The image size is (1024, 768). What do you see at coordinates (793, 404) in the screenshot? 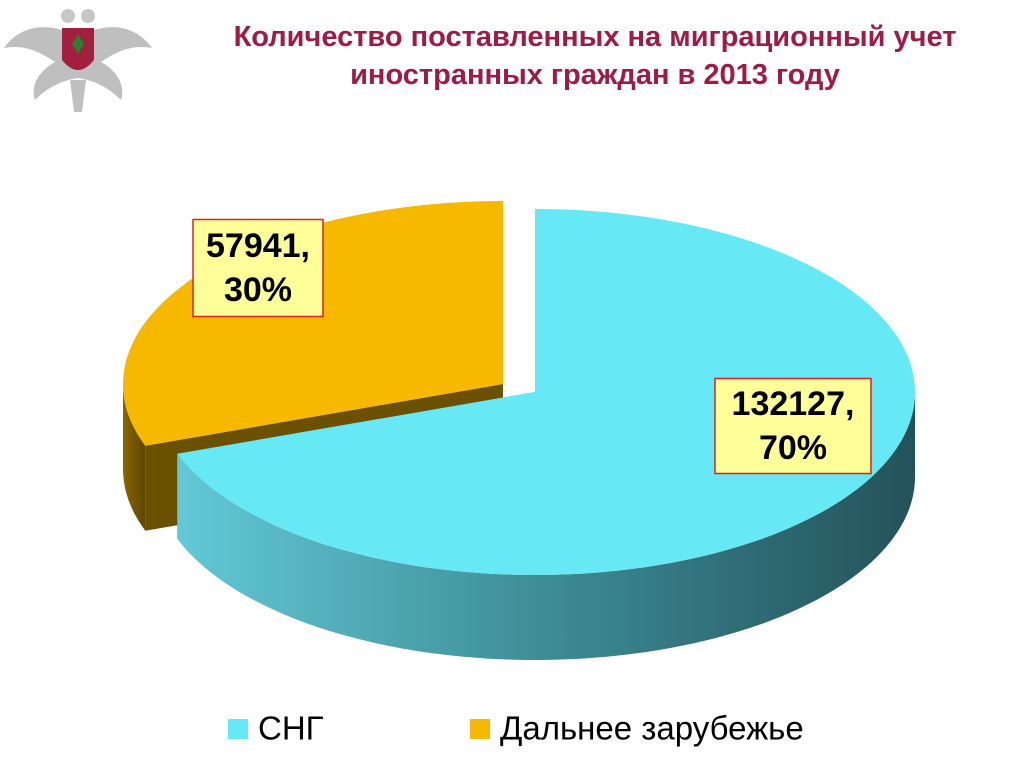
I see `data-label: 132127,` at bounding box center [793, 404].